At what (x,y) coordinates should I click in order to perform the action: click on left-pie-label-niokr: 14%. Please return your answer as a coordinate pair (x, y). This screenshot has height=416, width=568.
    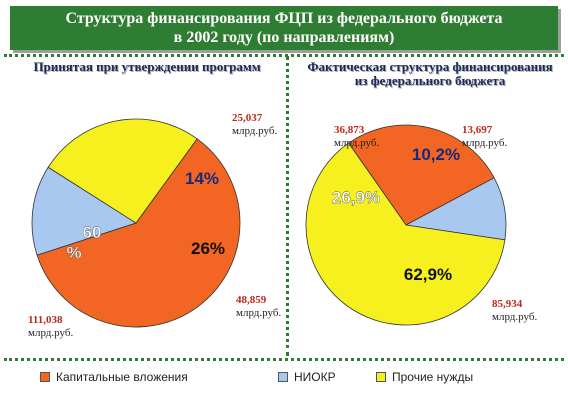
    Looking at the image, I should click on (202, 178).